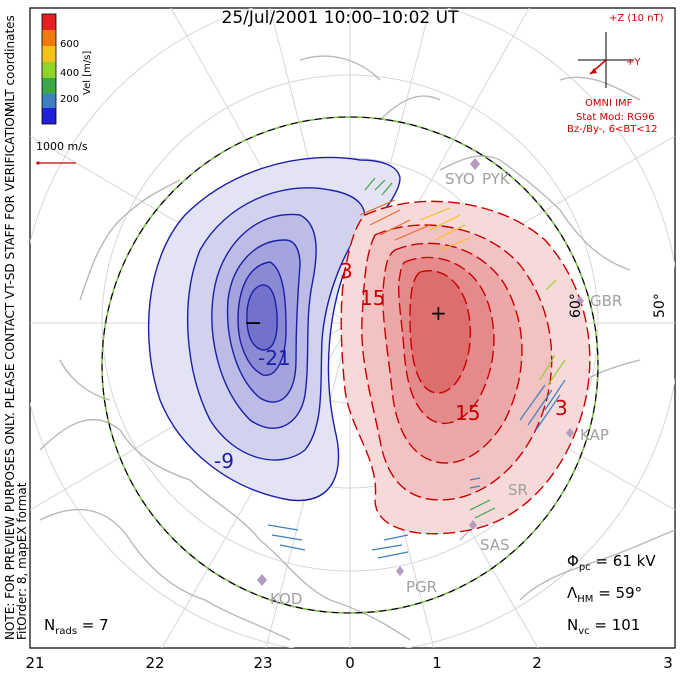 The width and height of the screenshot is (680, 678). What do you see at coordinates (576, 305) in the screenshot?
I see `latitude-label-60: 60°` at bounding box center [576, 305].